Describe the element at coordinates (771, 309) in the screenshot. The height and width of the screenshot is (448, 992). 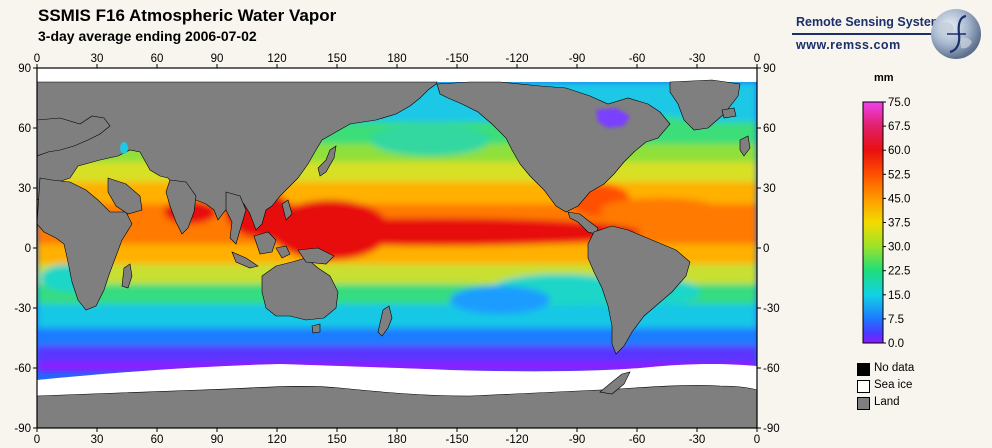
I see `right-lat-label: -30` at that location.